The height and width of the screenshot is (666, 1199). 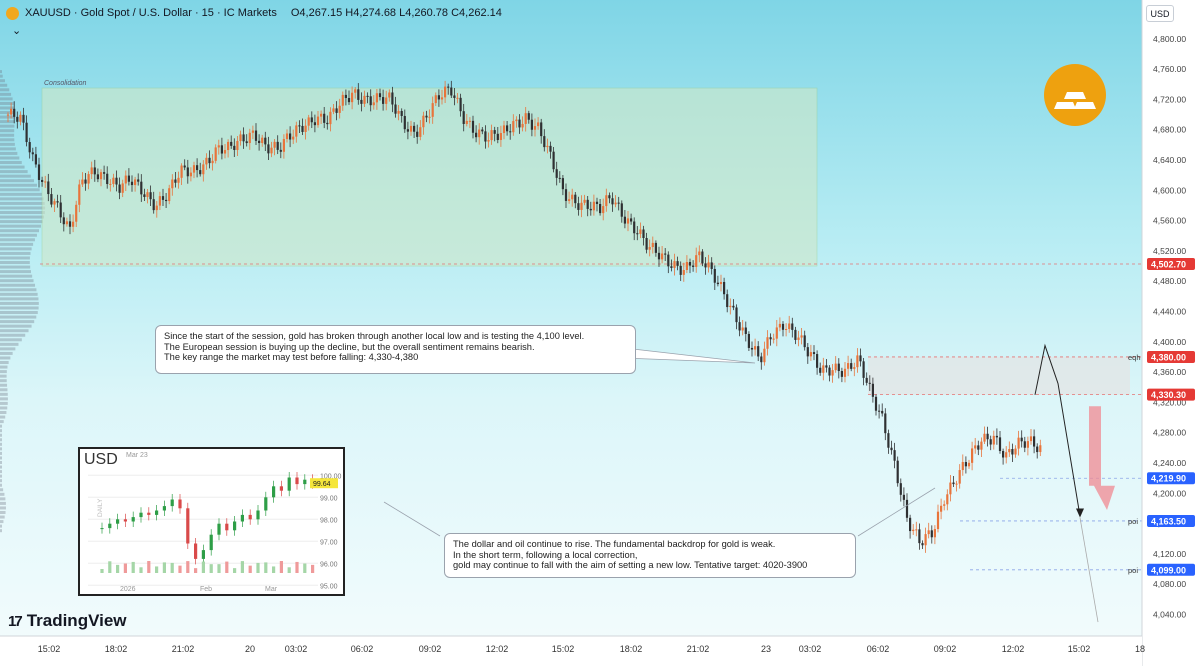 I want to click on note1-pointer, so click(x=695, y=356).